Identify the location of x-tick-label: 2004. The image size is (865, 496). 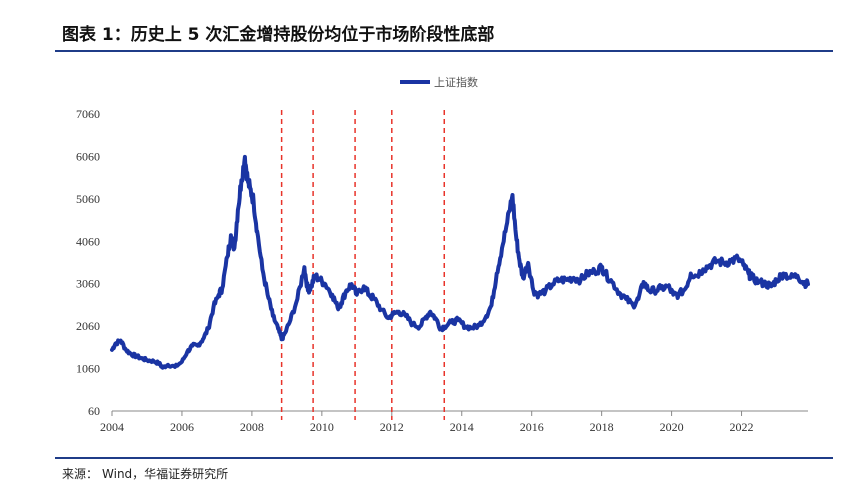
(112, 427).